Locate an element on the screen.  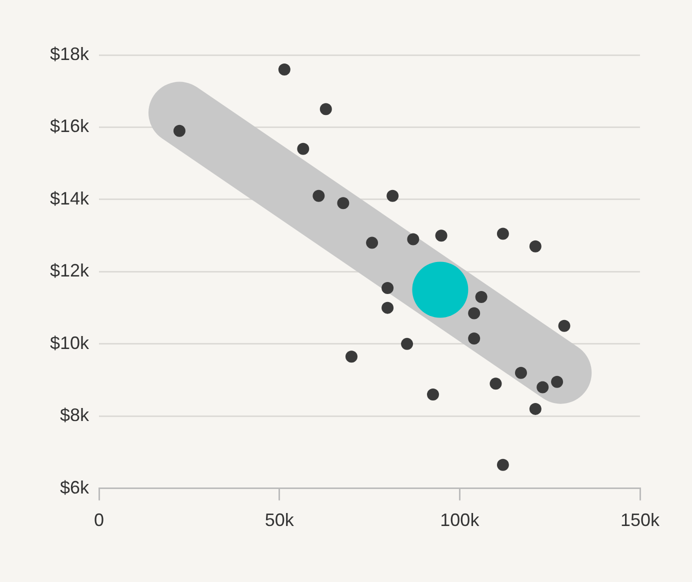
y-tick-label: $14k is located at coordinates (70, 198).